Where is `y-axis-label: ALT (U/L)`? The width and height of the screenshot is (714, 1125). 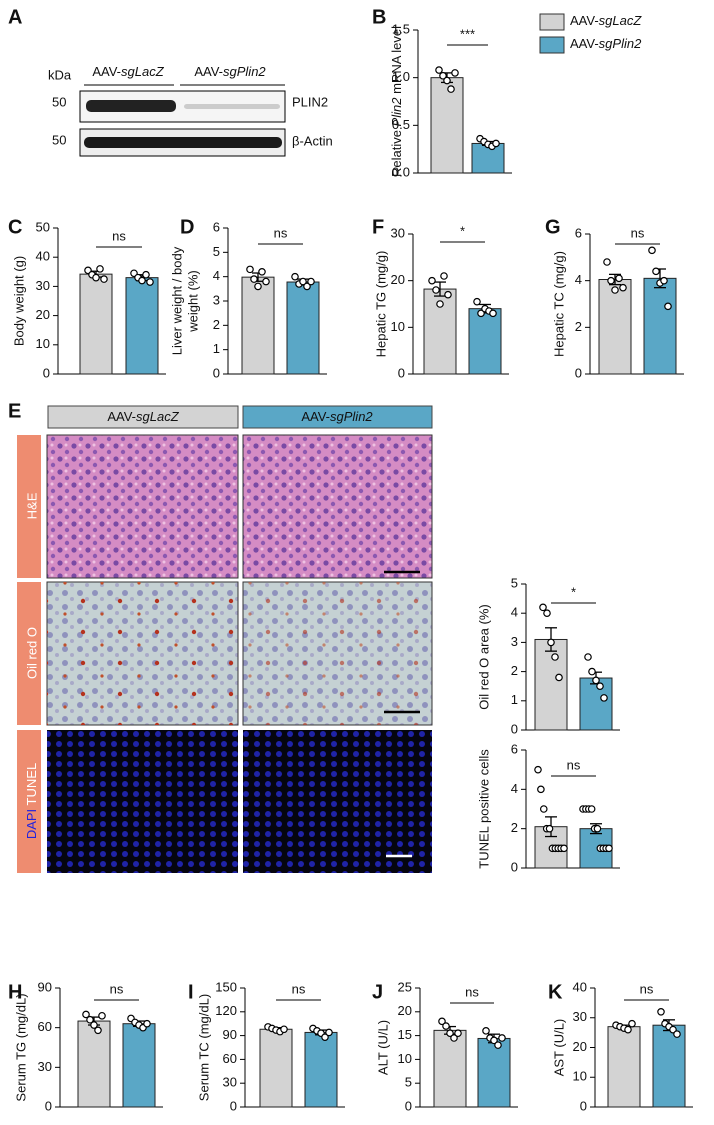
y-axis-label: ALT (U/L) is located at coordinates (382, 1047).